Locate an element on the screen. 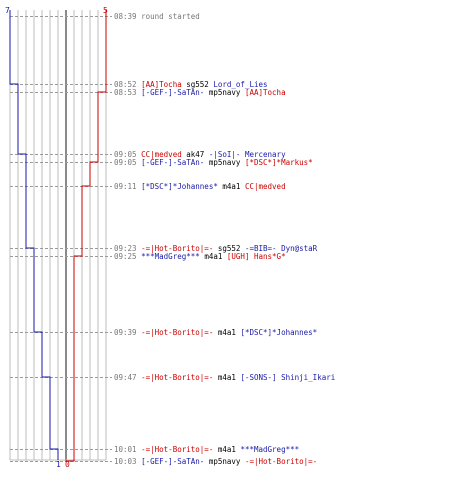  victim-name: ***MadGreg*** is located at coordinates (270, 449).